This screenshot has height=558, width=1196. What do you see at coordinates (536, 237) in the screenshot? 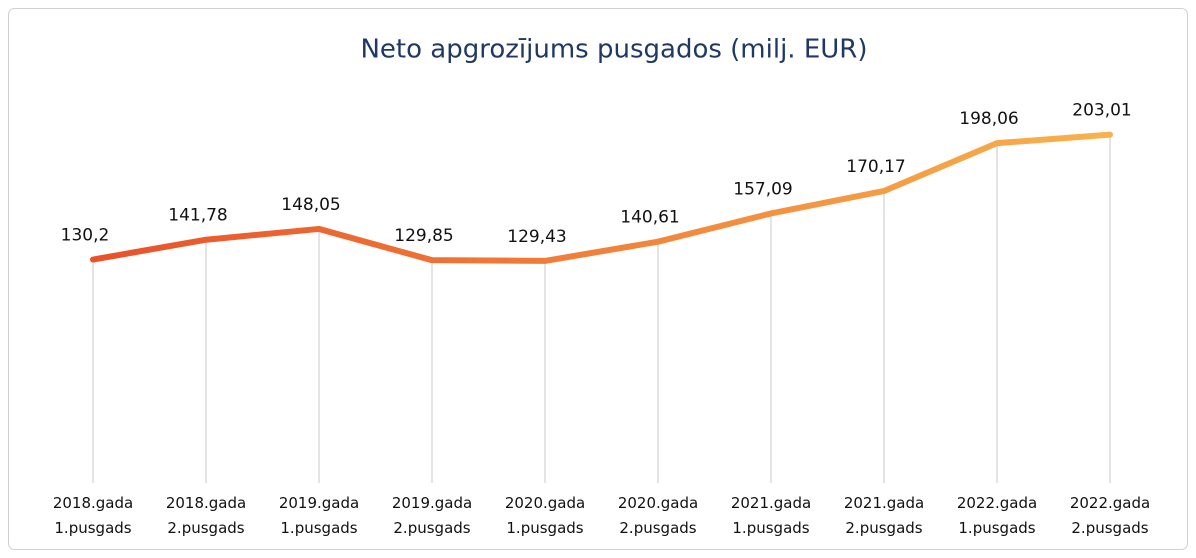
I see `data-label: 129,43` at bounding box center [536, 237].